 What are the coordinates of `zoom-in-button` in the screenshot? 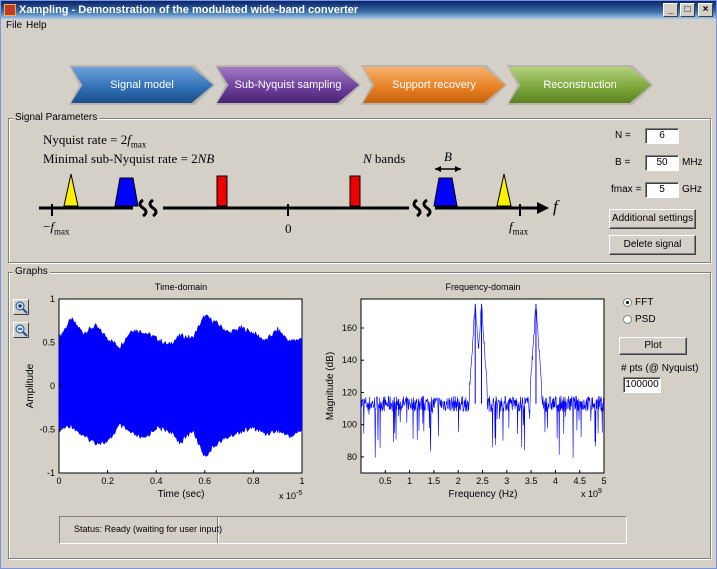 It's located at (21, 307).